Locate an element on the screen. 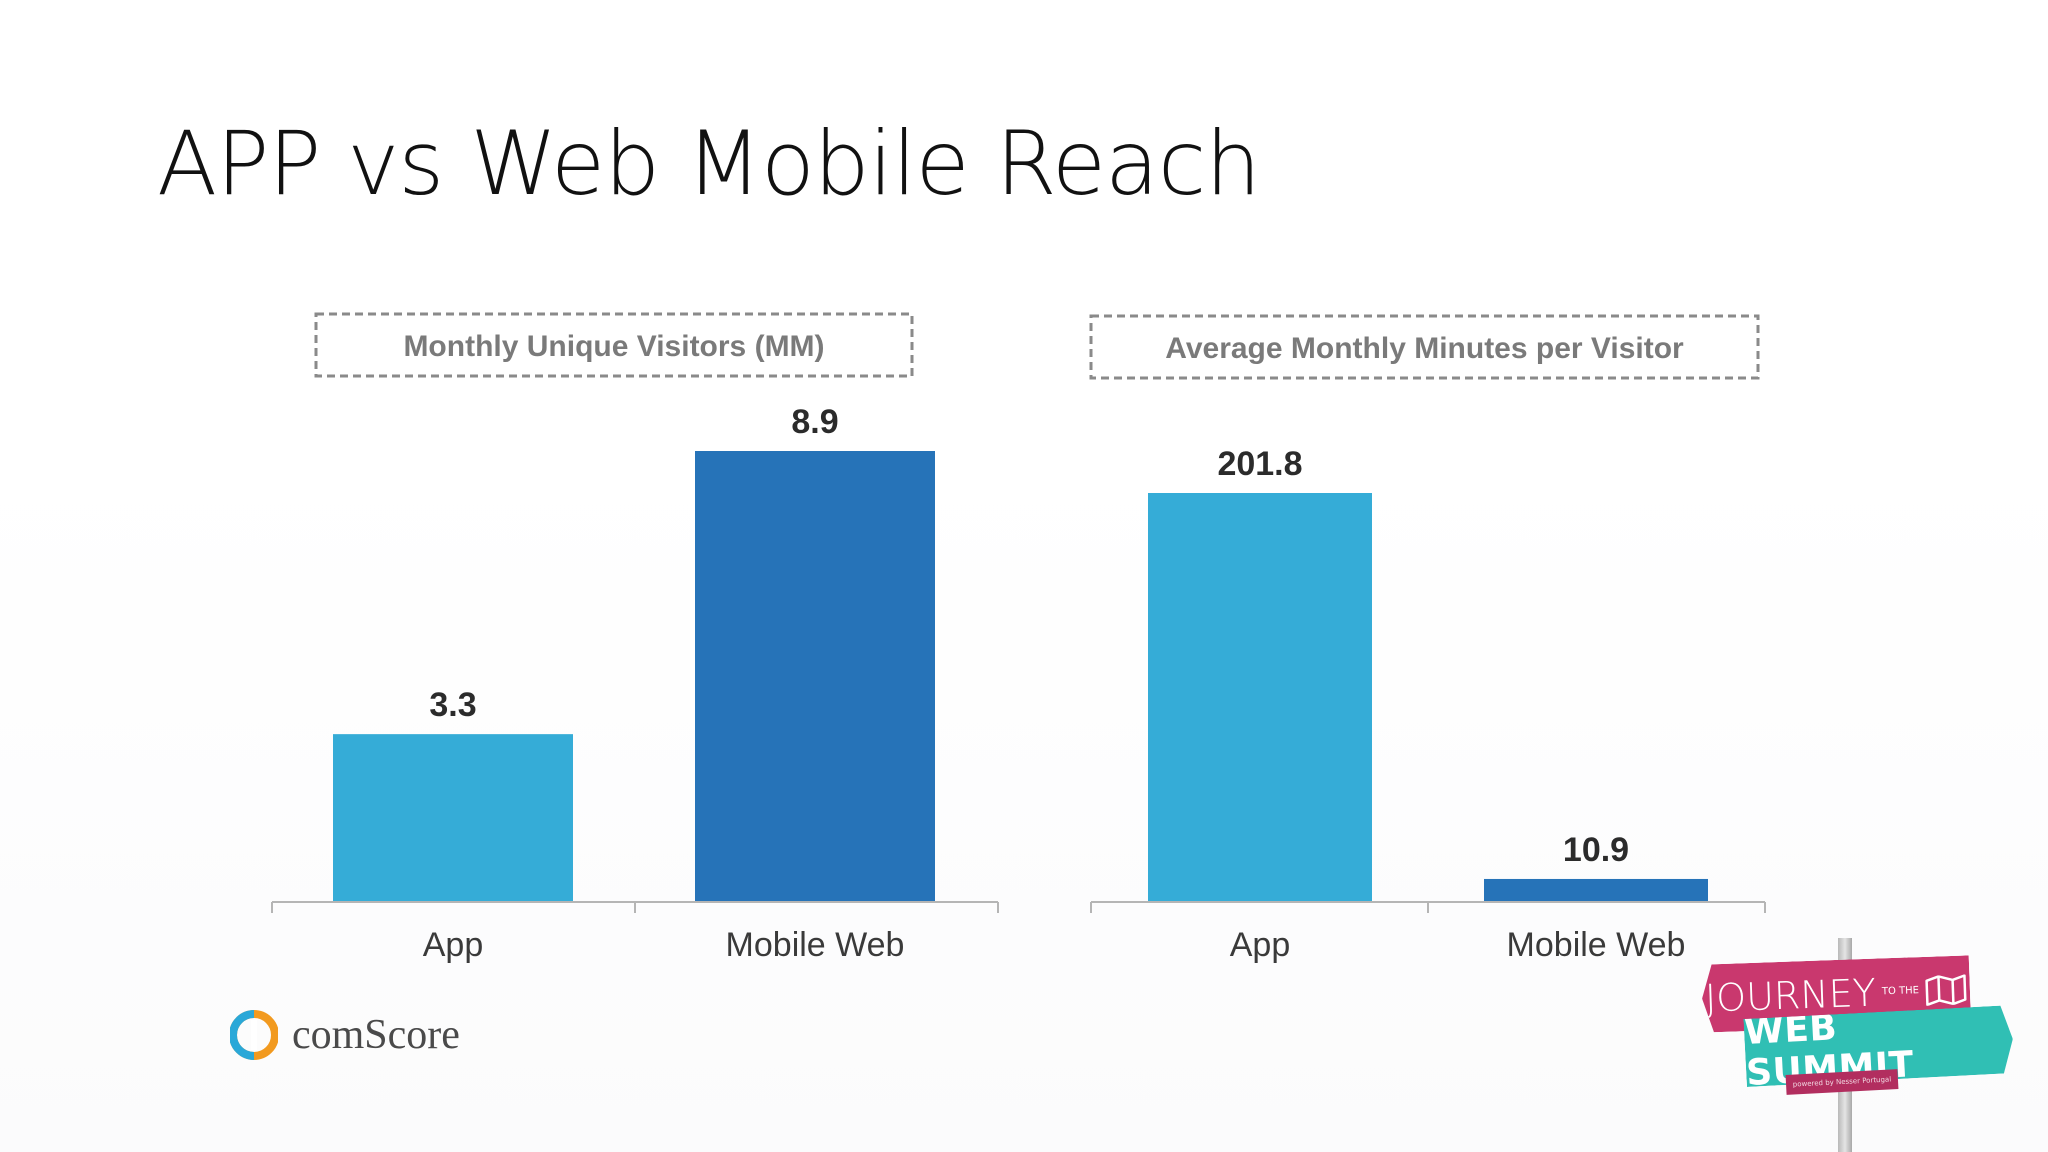 The image size is (2048, 1152). to-the-text: TO THE is located at coordinates (1900, 991).